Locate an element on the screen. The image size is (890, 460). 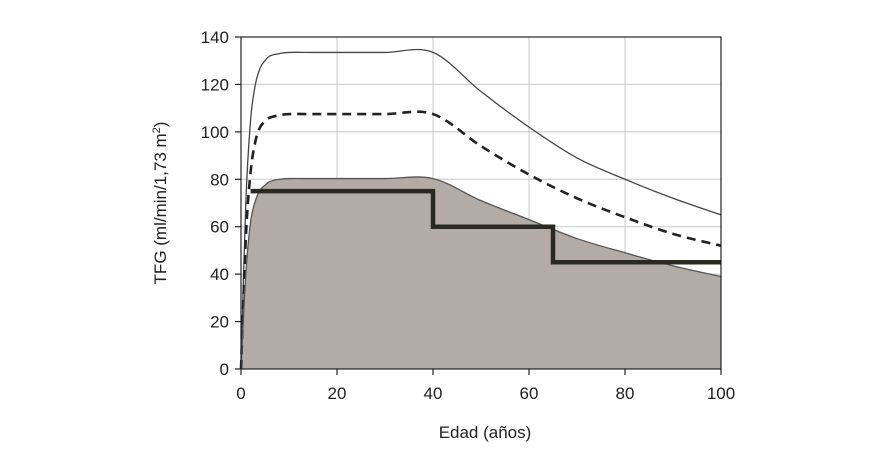
y-tick-label-60: 60 is located at coordinates (219, 227).